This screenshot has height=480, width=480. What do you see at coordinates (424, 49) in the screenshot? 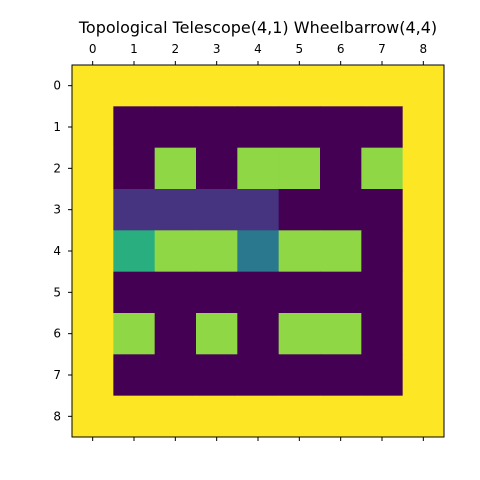
I see `x-tick-label-8: 8` at bounding box center [424, 49].